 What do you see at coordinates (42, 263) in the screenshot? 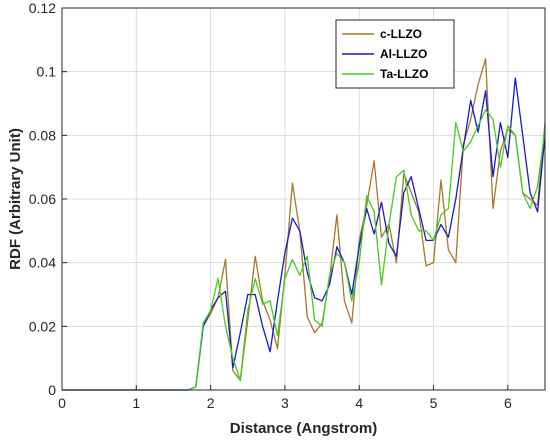
I see `y-tick-label: 0.04` at bounding box center [42, 263].